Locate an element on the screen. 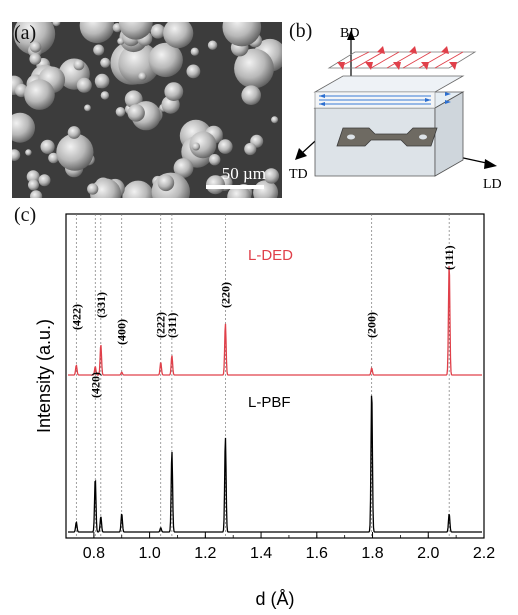 This screenshot has height=615, width=518. peak-label: (422) is located at coordinates (76, 317).